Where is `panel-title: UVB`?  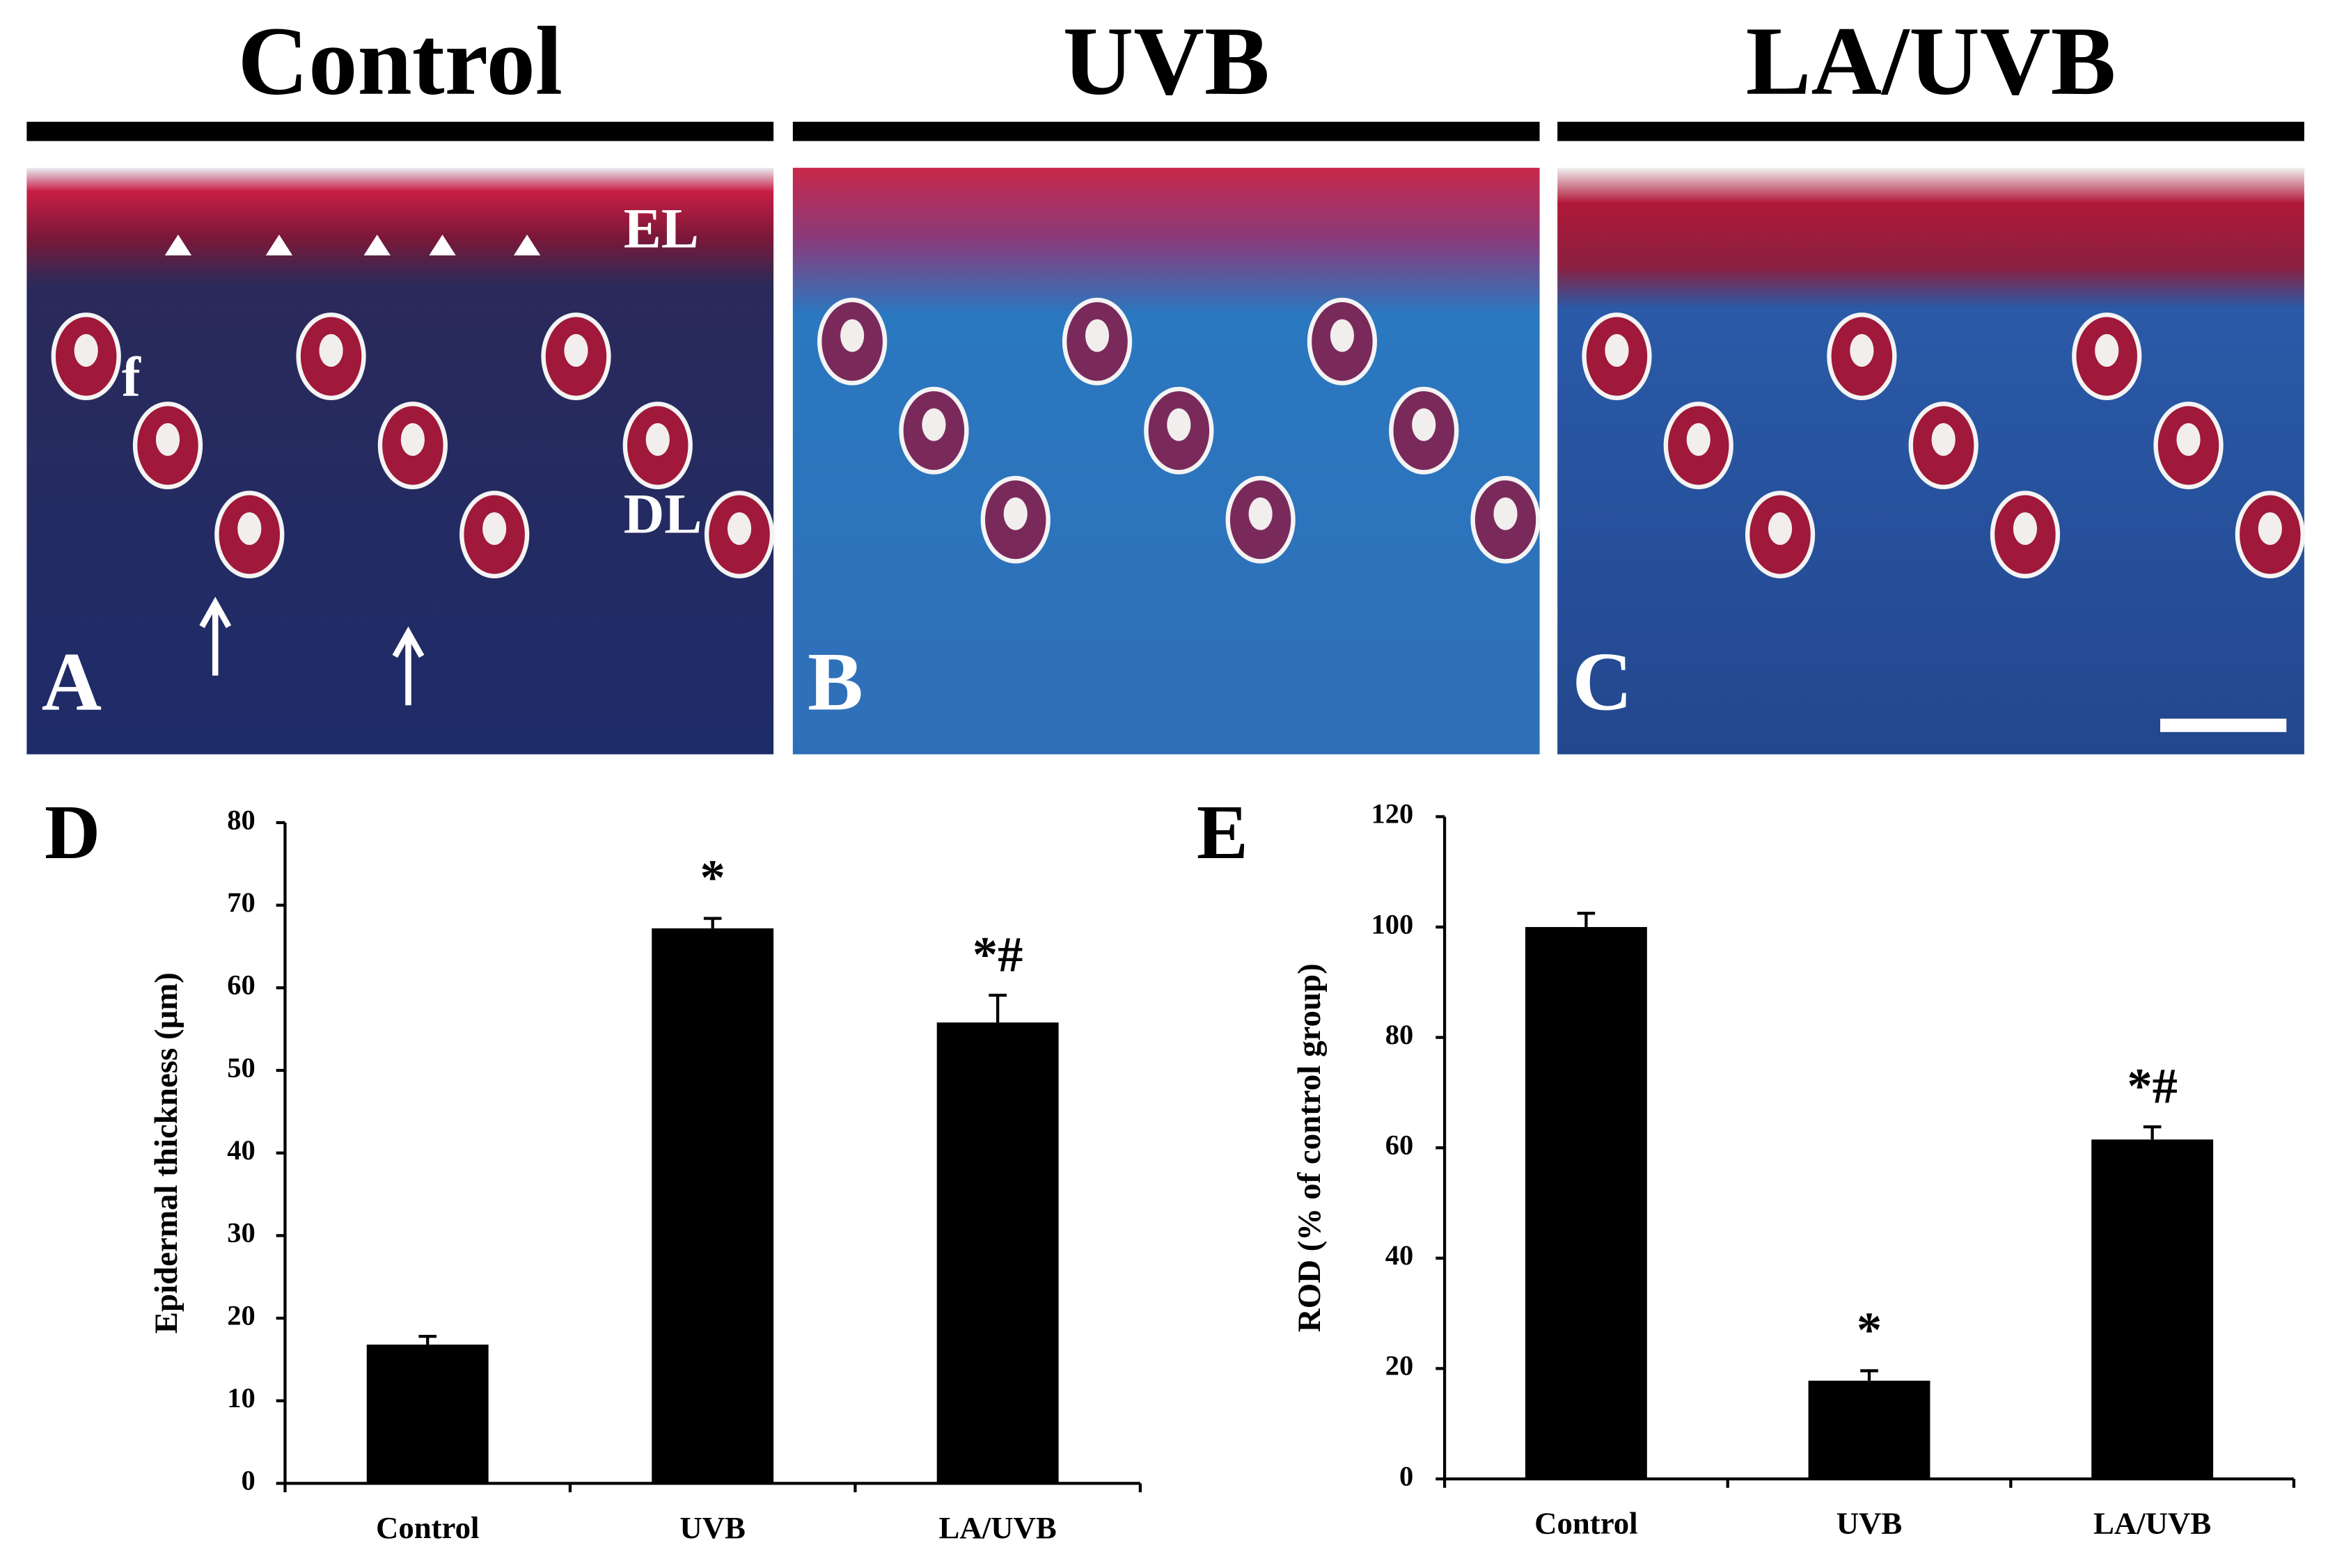 panel-title: UVB is located at coordinates (1166, 62).